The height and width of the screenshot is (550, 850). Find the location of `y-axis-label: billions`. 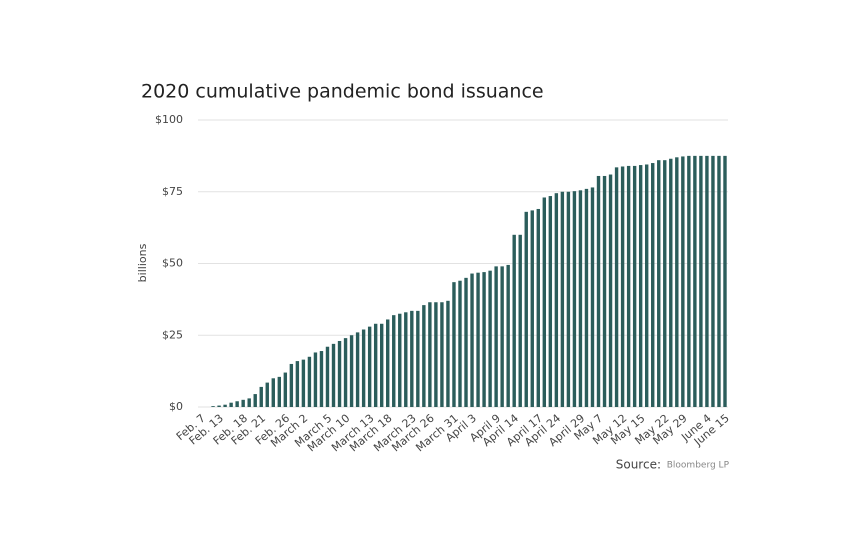

y-axis-label: billions is located at coordinates (142, 262).